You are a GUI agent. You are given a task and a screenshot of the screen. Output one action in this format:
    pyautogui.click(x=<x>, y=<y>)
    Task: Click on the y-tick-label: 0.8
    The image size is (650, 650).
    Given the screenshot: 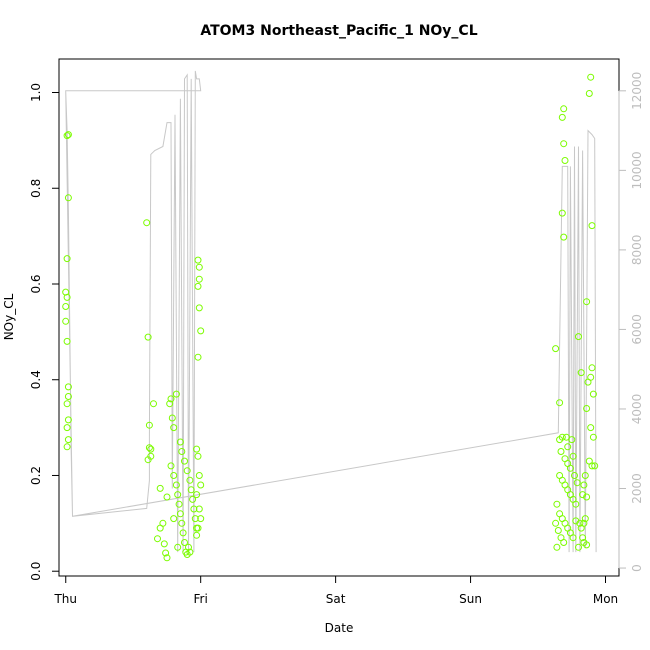 What is the action you would take?
    pyautogui.click(x=36, y=188)
    